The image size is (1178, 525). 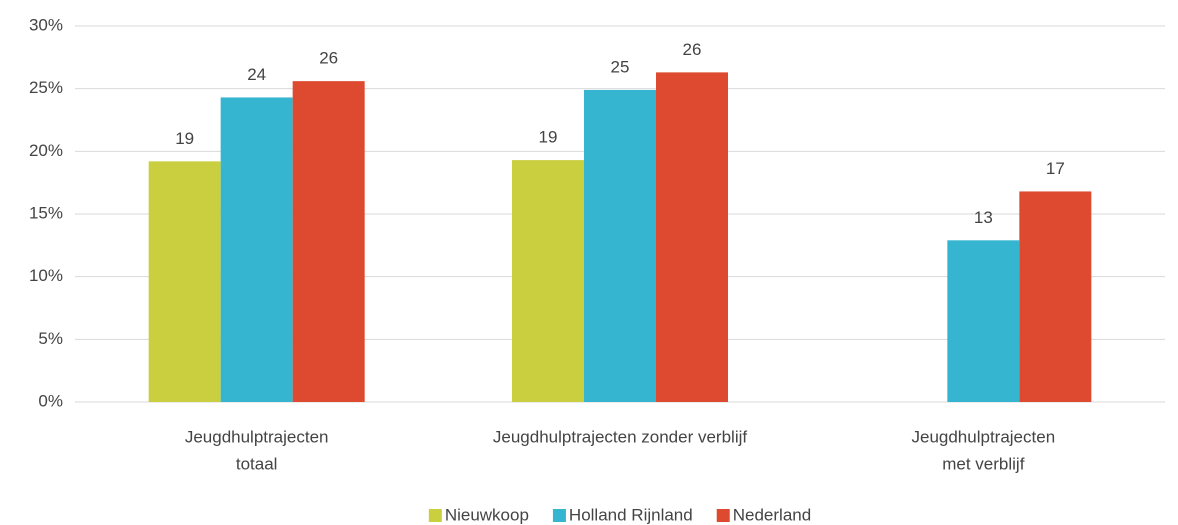 What do you see at coordinates (1055, 168) in the screenshot?
I see `data-label: 17` at bounding box center [1055, 168].